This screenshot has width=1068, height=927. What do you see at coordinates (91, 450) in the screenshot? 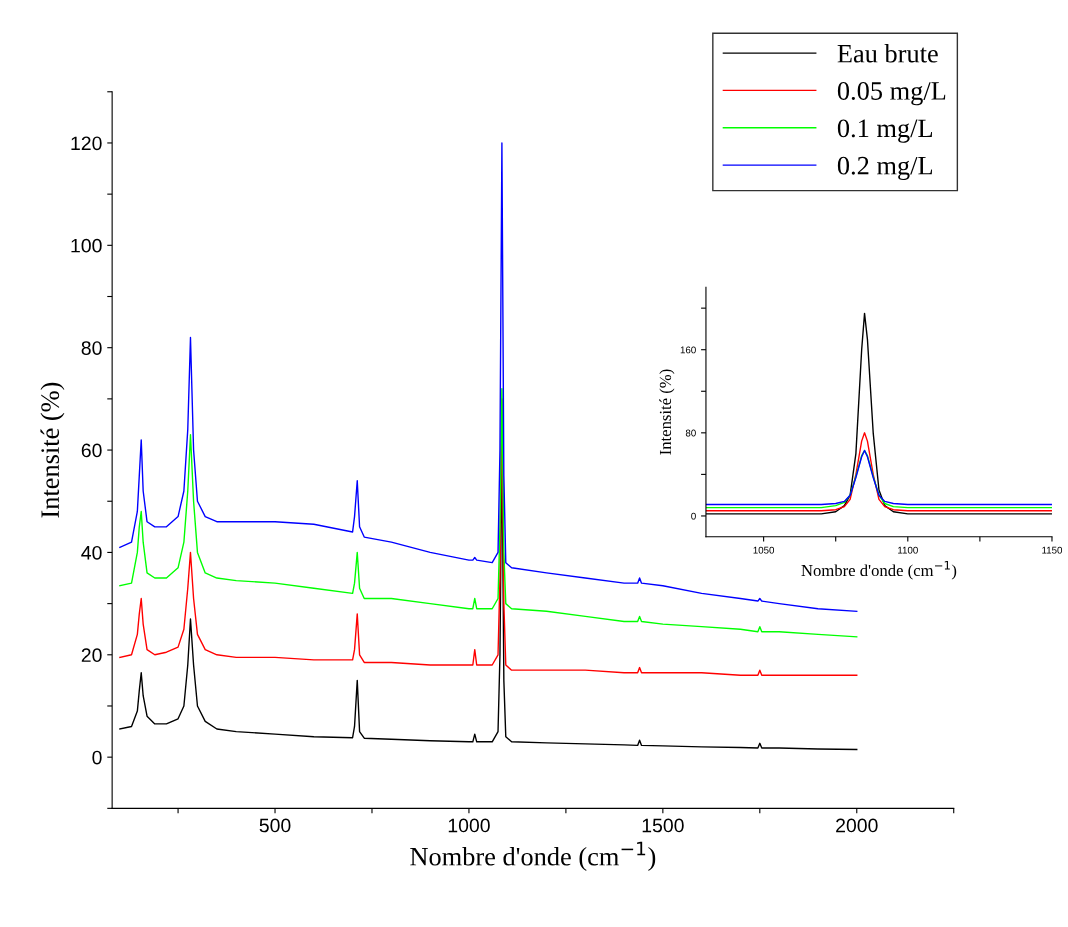
I see `y-tick-label: 60` at bounding box center [91, 450].